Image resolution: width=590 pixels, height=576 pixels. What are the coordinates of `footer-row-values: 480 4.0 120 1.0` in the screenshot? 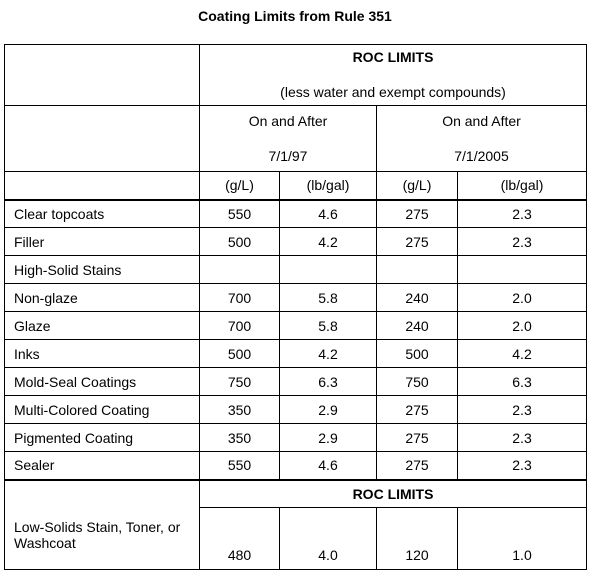 It's located at (296, 538).